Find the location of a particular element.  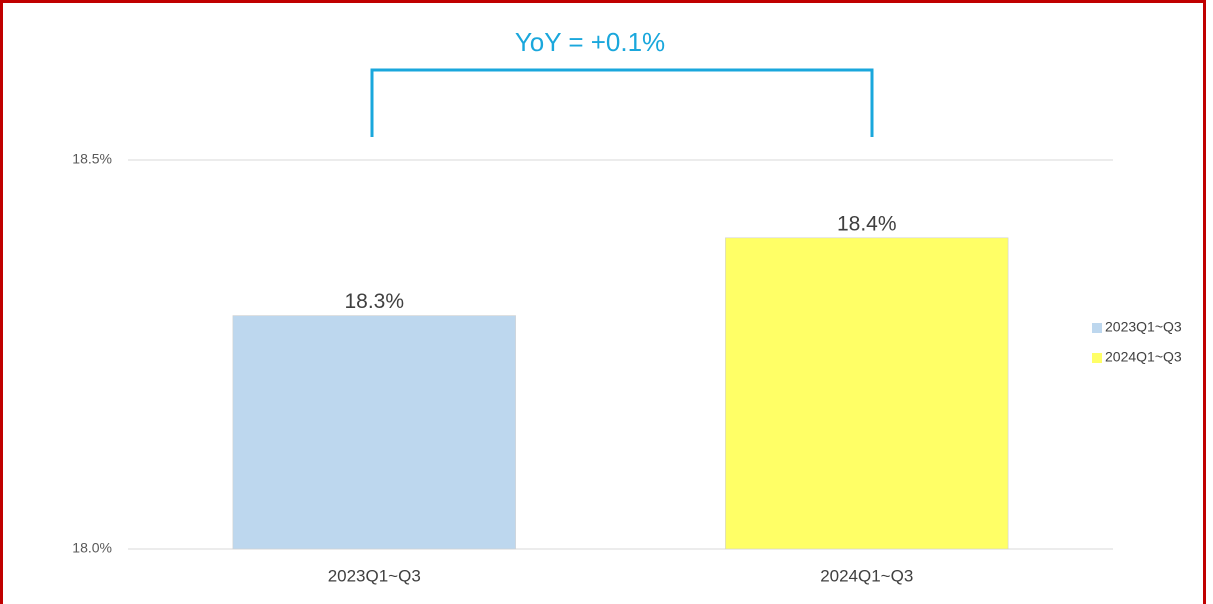

y-tick-label: 18.5% is located at coordinates (92, 159).